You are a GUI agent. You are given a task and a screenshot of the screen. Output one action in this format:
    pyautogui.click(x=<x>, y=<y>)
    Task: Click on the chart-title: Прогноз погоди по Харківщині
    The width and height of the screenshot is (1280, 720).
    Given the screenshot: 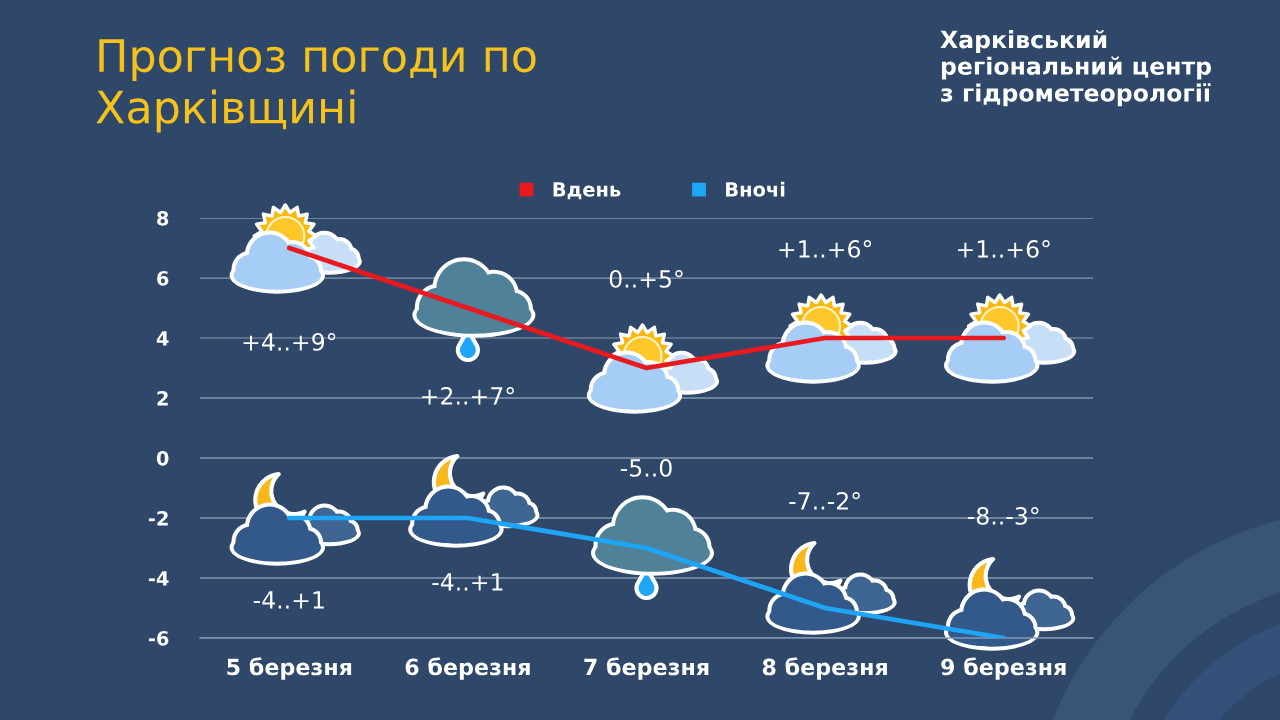 What is the action you would take?
    pyautogui.click(x=316, y=86)
    